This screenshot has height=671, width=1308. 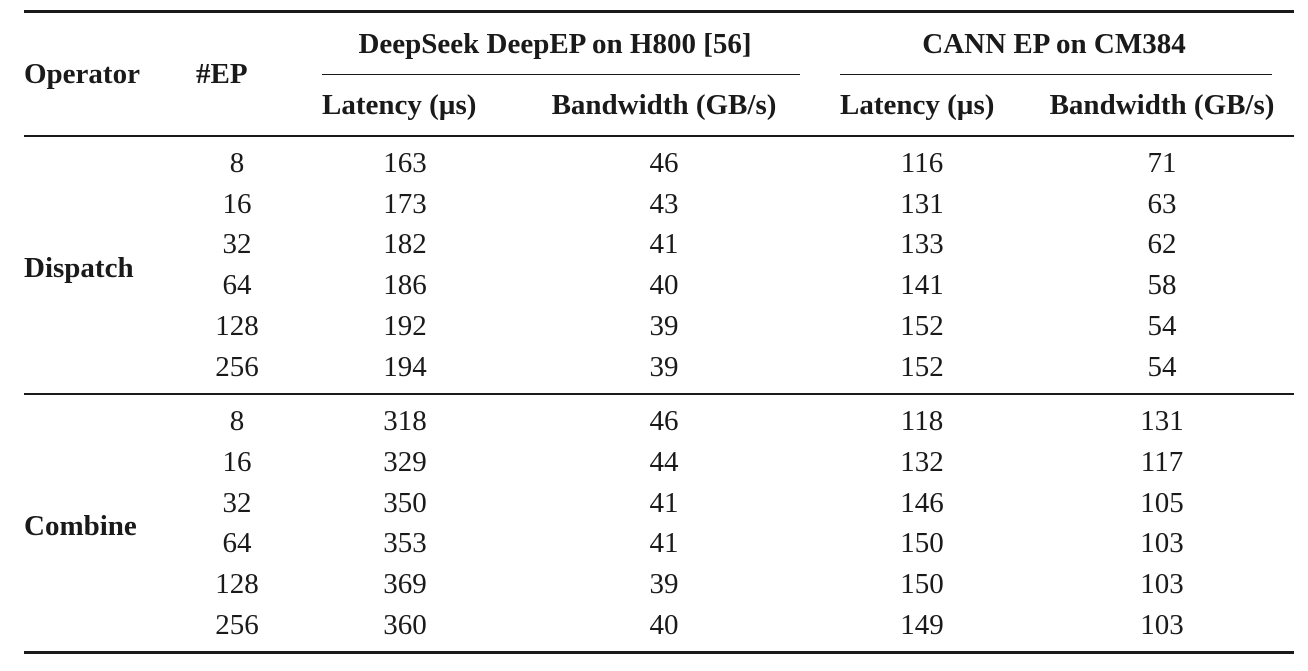 I want to click on latency-deepseek-cell: 350, so click(x=405, y=502).